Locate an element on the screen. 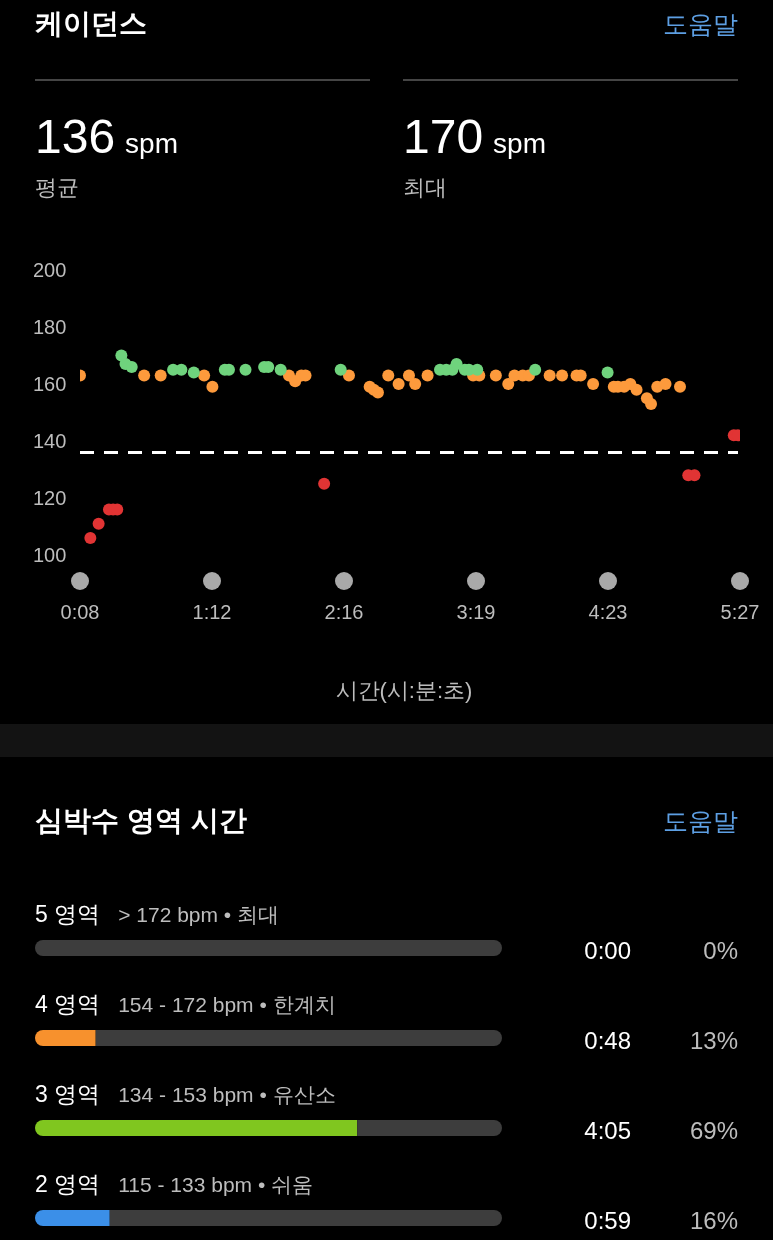  value-label: 13% is located at coordinates (713, 1040).